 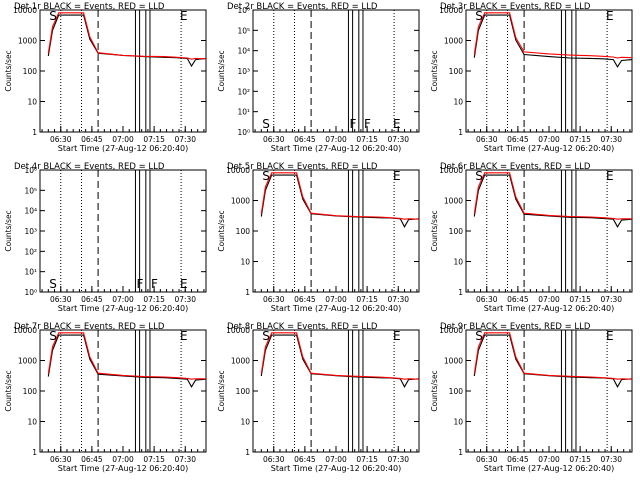 What do you see at coordinates (89, 167) in the screenshot?
I see `chart-title: Det 4r BLACK = Events, RED = LLD` at bounding box center [89, 167].